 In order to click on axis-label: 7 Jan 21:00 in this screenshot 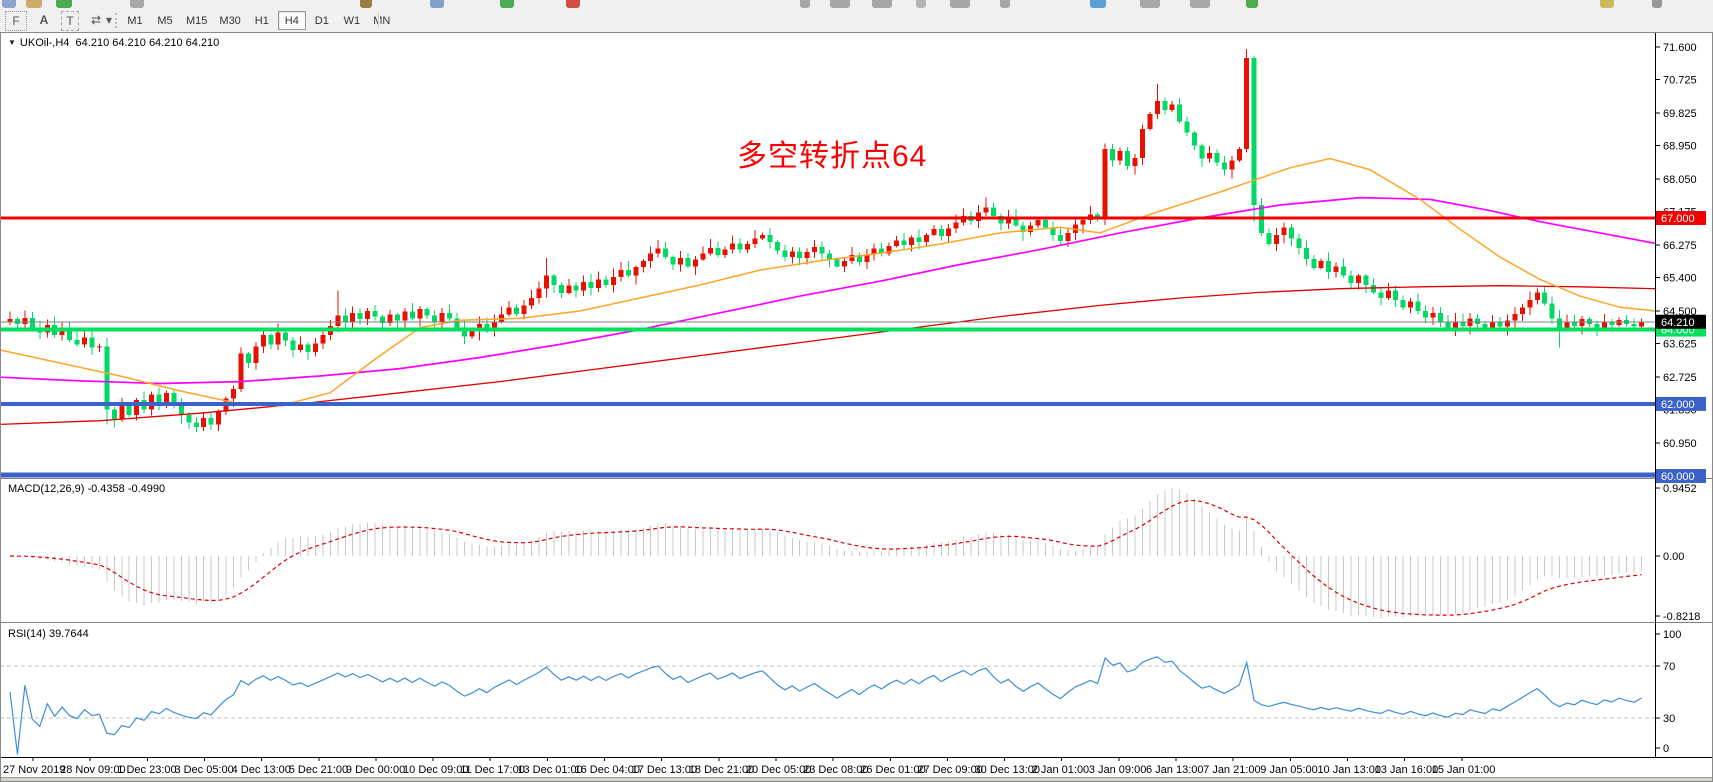, I will do `click(1232, 770)`.